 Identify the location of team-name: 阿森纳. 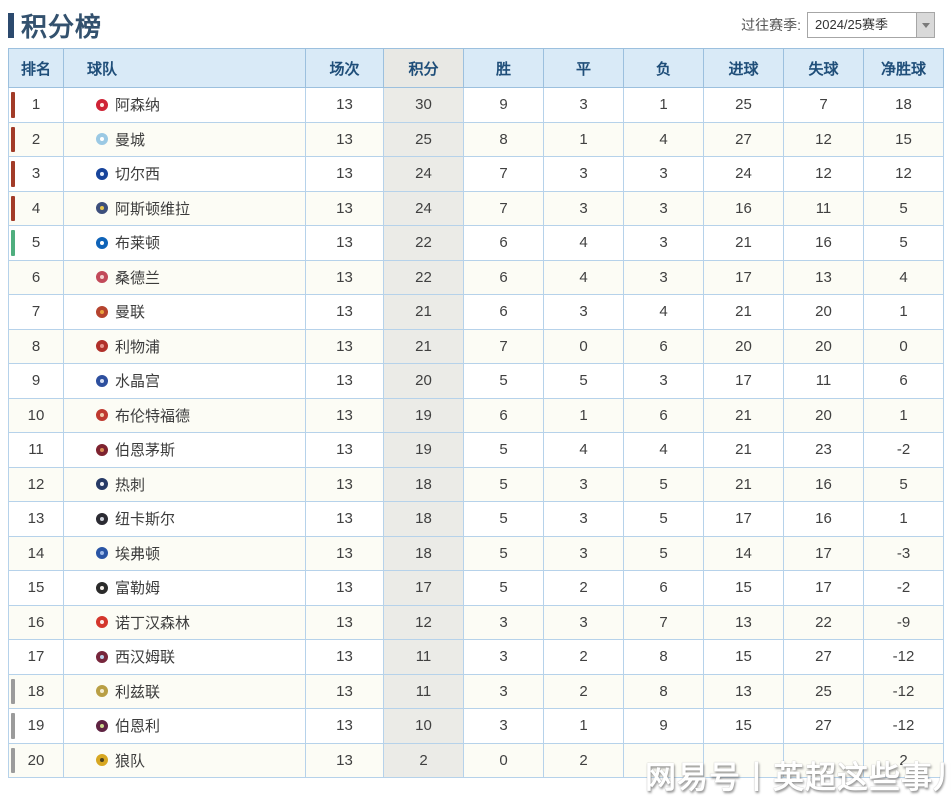
(138, 106).